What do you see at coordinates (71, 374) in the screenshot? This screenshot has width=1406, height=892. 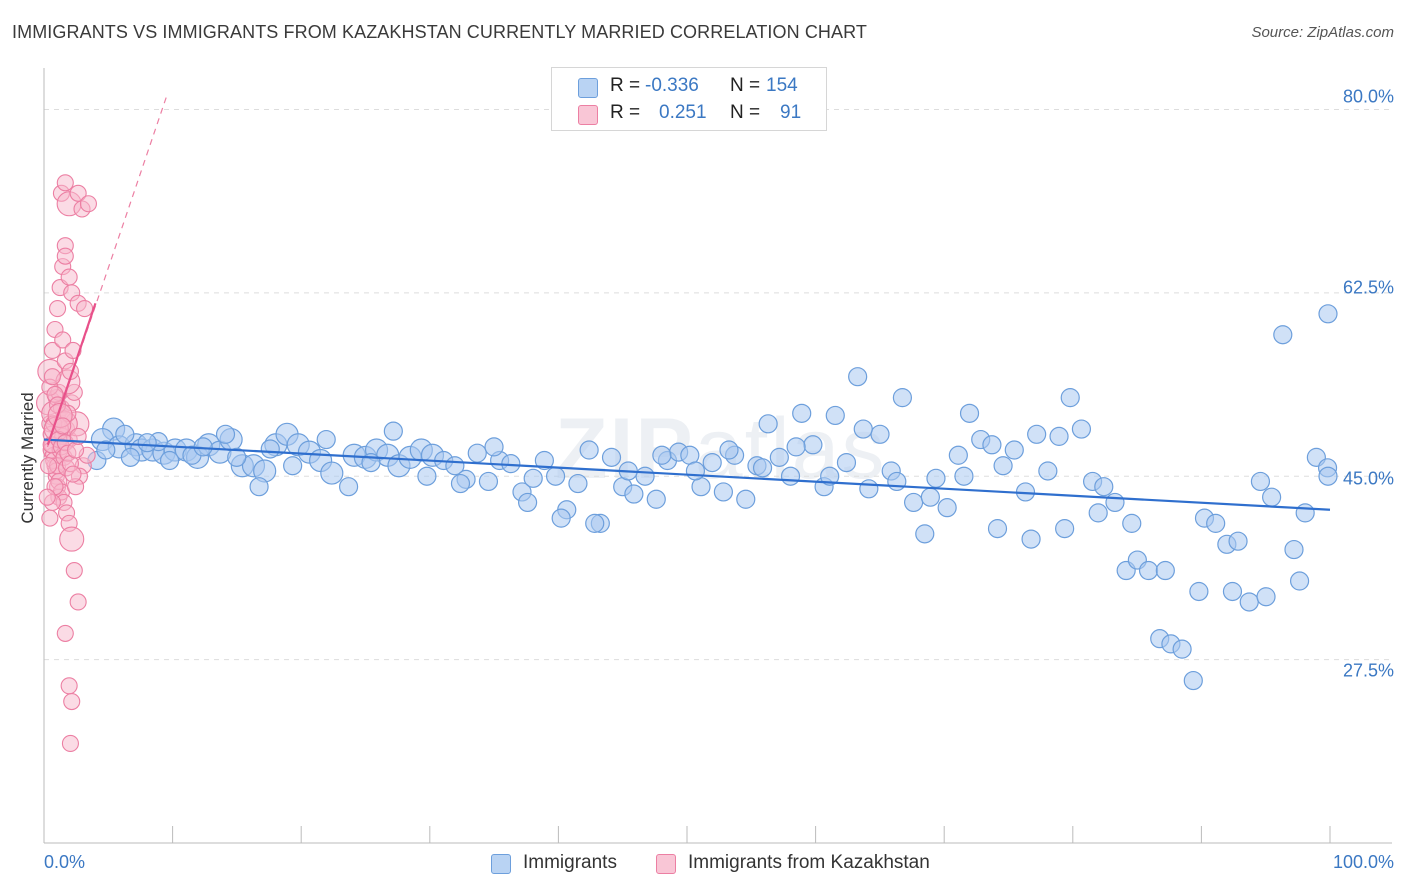 I see `kazakhstan-trend-line` at bounding box center [71, 374].